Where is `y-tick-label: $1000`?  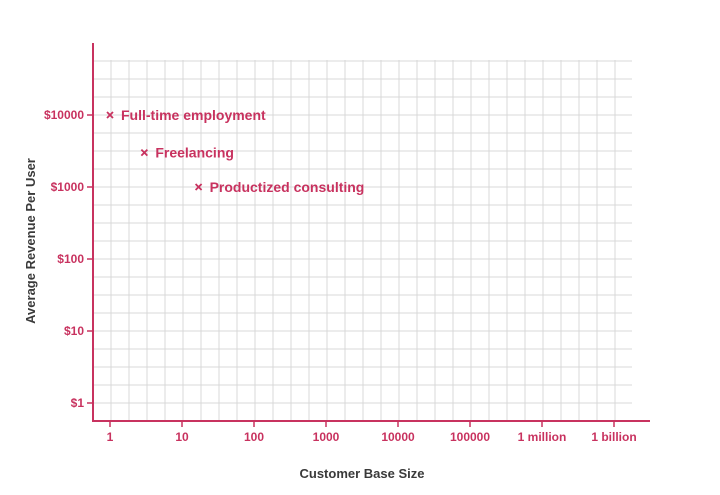
y-tick-label: $1000 is located at coordinates (68, 187).